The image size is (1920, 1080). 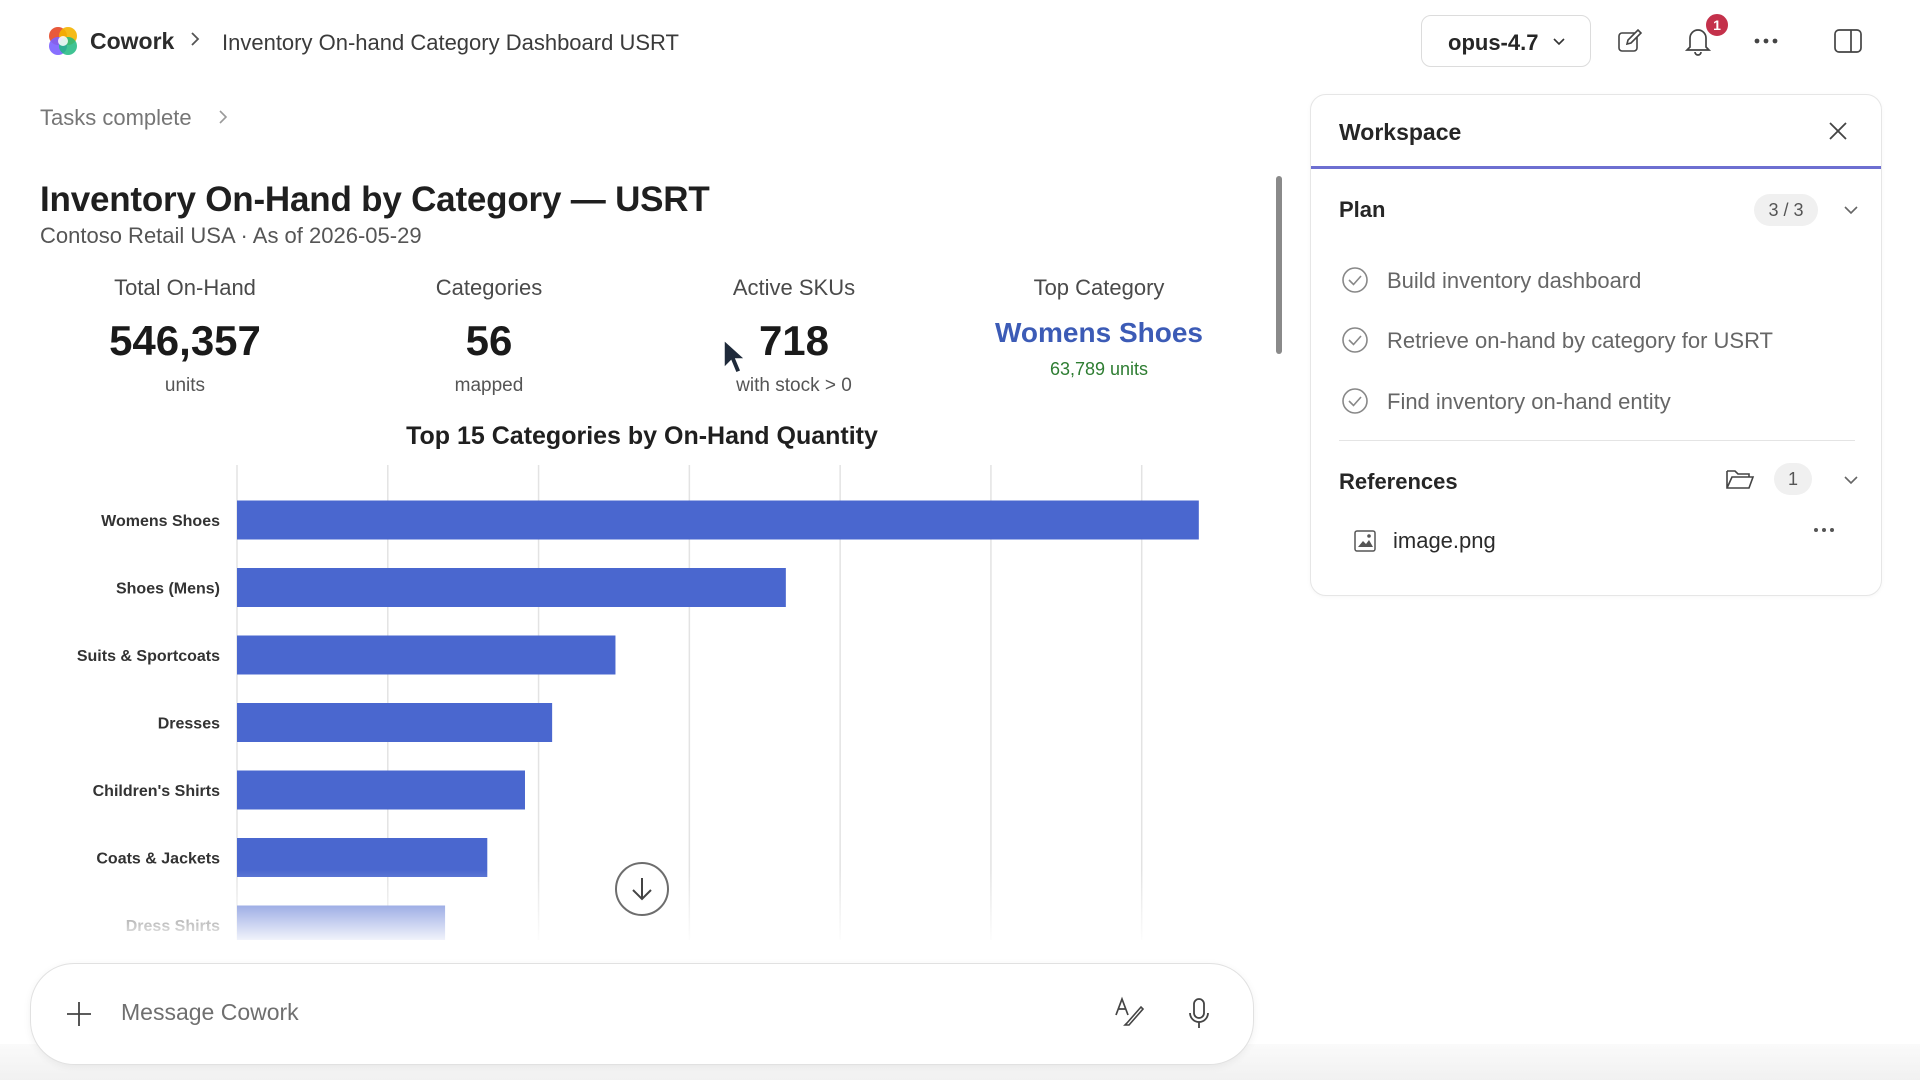 I want to click on kpi-active-skus: Active SKUs 718 with stock > 0, so click(x=794, y=336).